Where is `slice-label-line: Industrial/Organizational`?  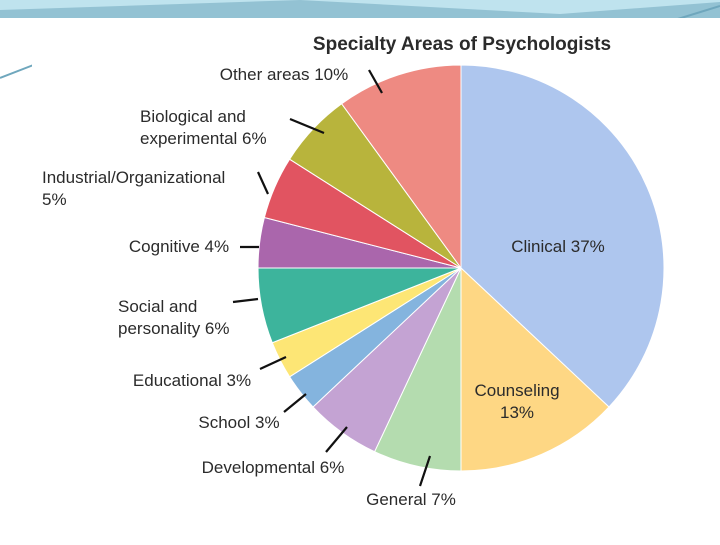
slice-label-line: Industrial/Organizational is located at coordinates (133, 177).